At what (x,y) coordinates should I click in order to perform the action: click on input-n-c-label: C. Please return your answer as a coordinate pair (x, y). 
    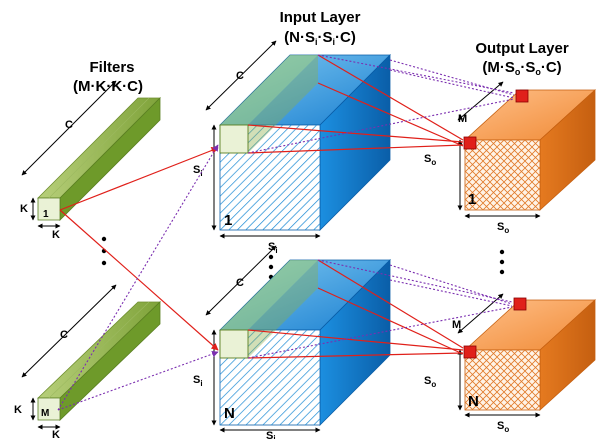
    Looking at the image, I should click on (240, 283).